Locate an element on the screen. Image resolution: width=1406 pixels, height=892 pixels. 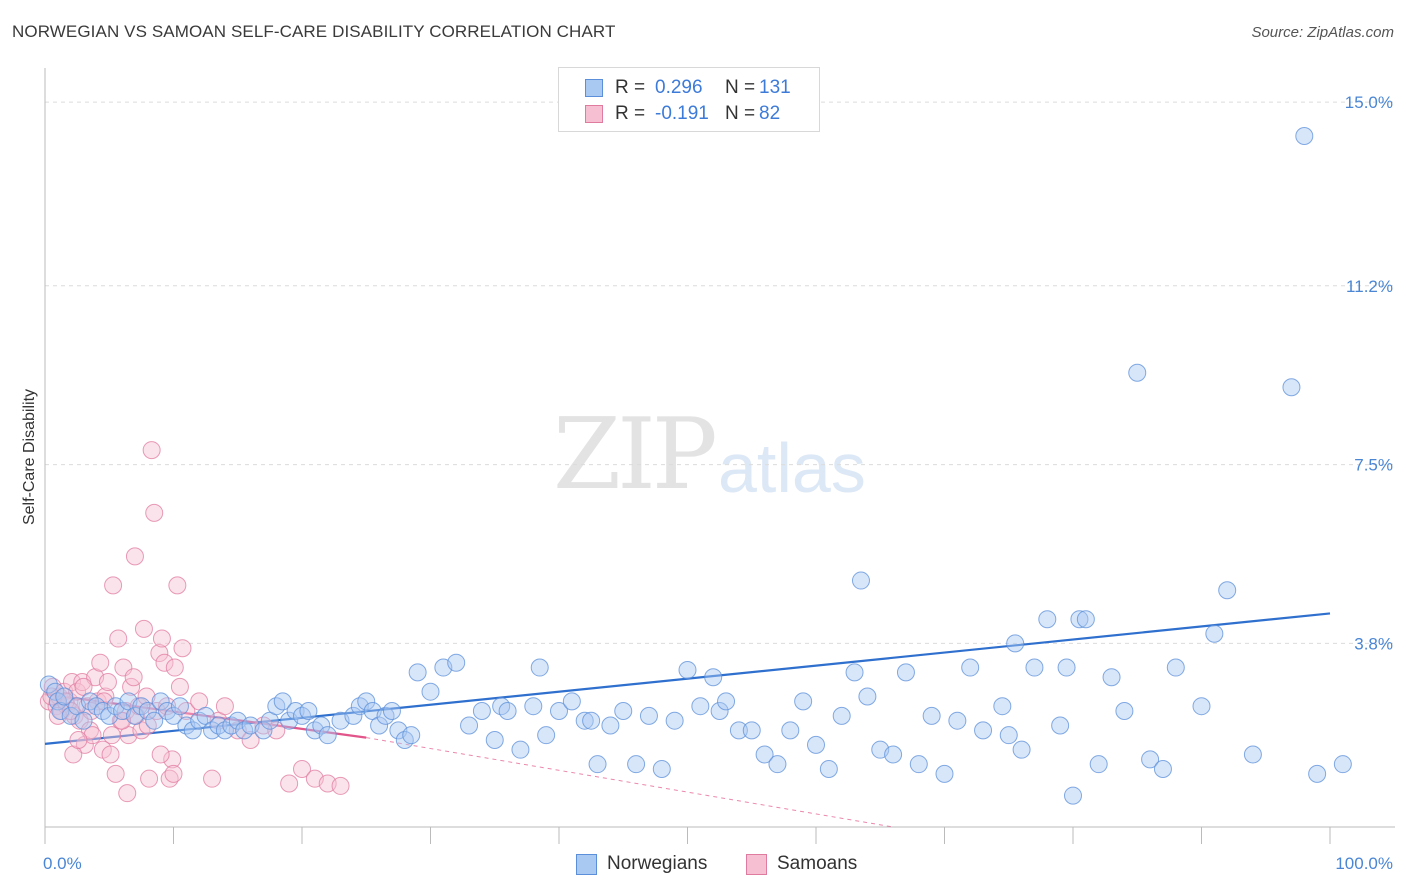
legend-r-value: -0.191 is located at coordinates (682, 113).